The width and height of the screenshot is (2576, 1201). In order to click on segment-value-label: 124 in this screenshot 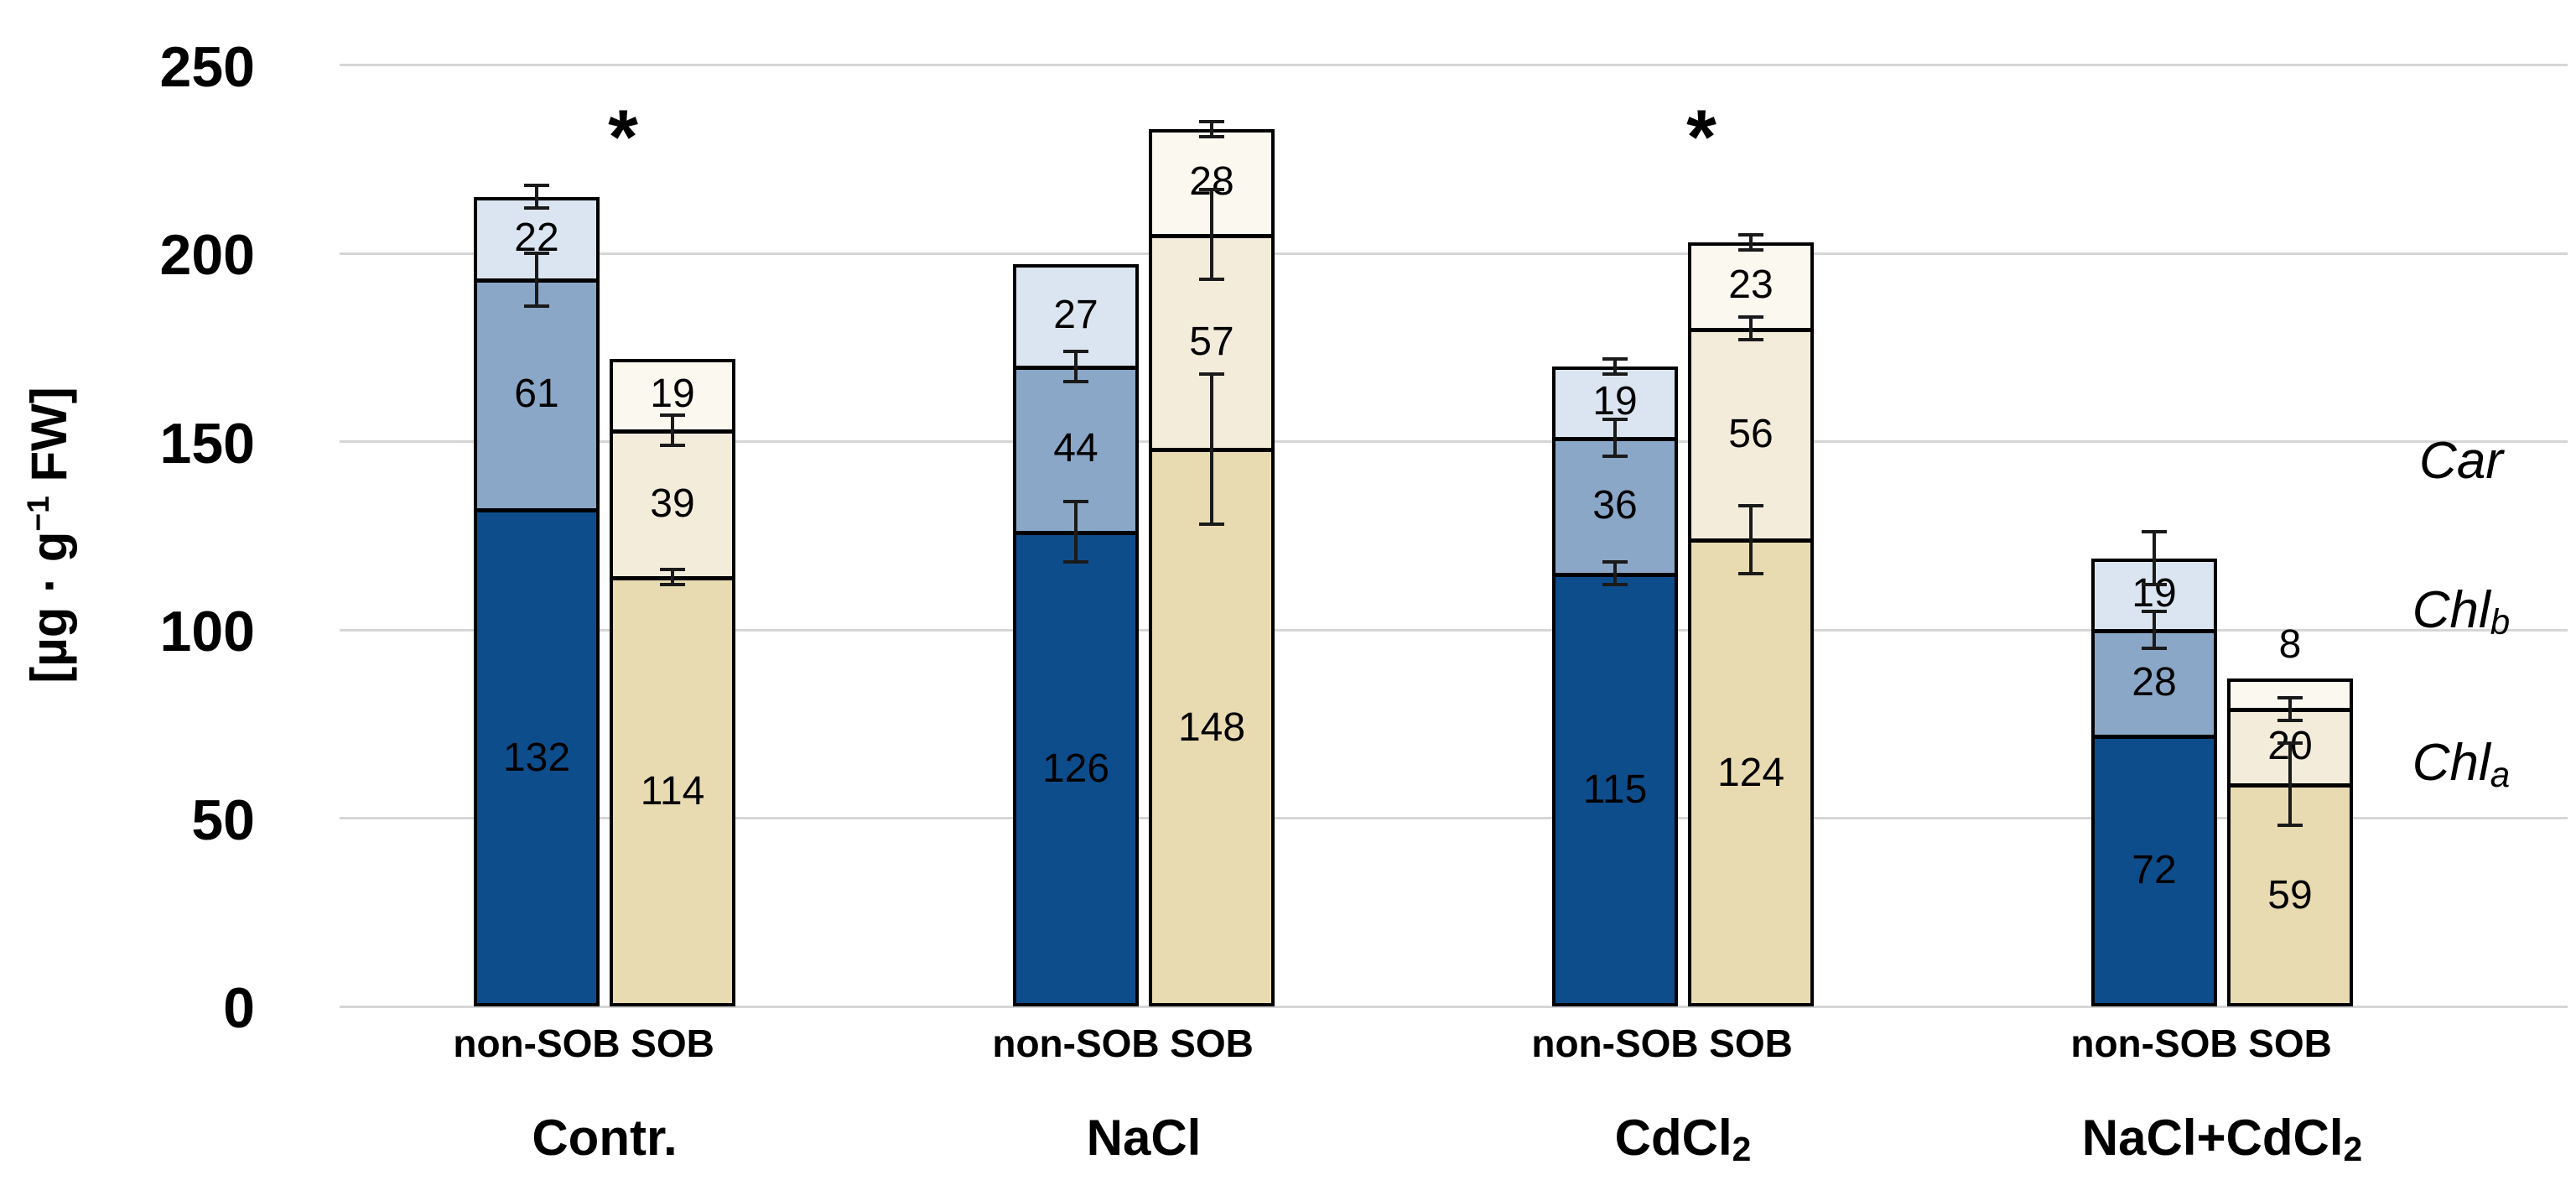, I will do `click(1750, 772)`.